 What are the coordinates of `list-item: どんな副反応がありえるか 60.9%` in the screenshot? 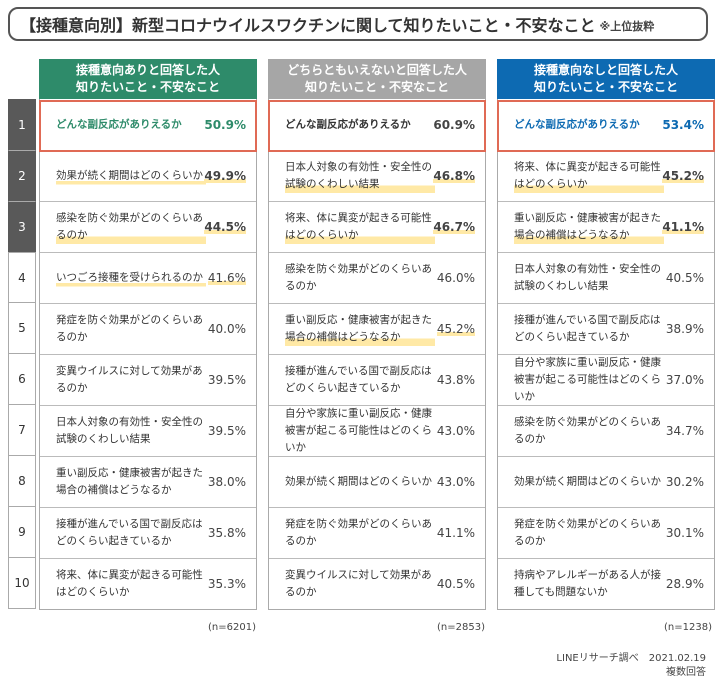 It's located at (377, 124).